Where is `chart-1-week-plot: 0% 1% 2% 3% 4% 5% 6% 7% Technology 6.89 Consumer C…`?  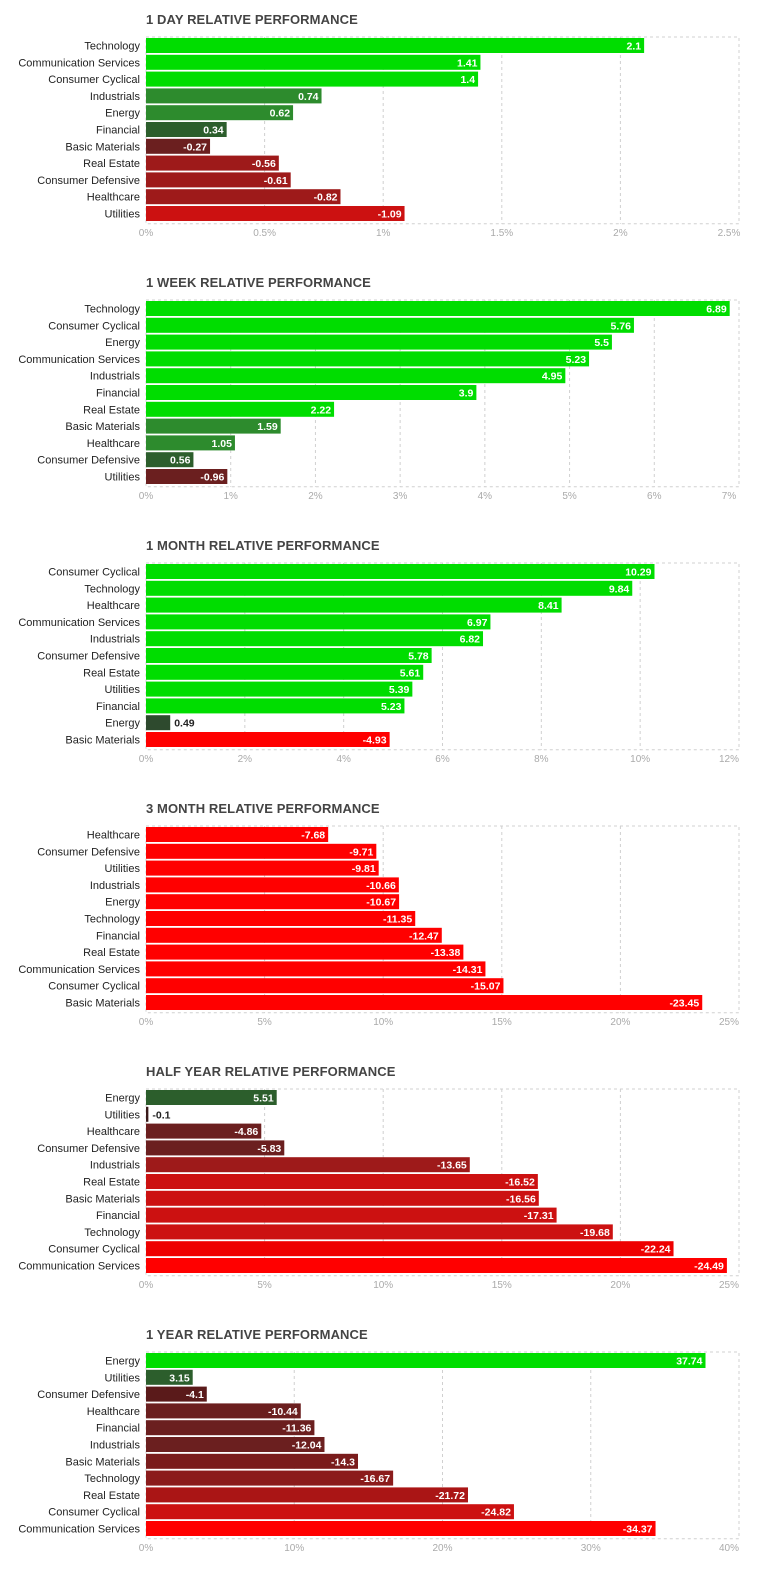
chart-1-week-plot: 0% 1% 2% 3% 4% 5% 6% 7% Technology 6.89 Consumer C… is located at coordinates (379, 400).